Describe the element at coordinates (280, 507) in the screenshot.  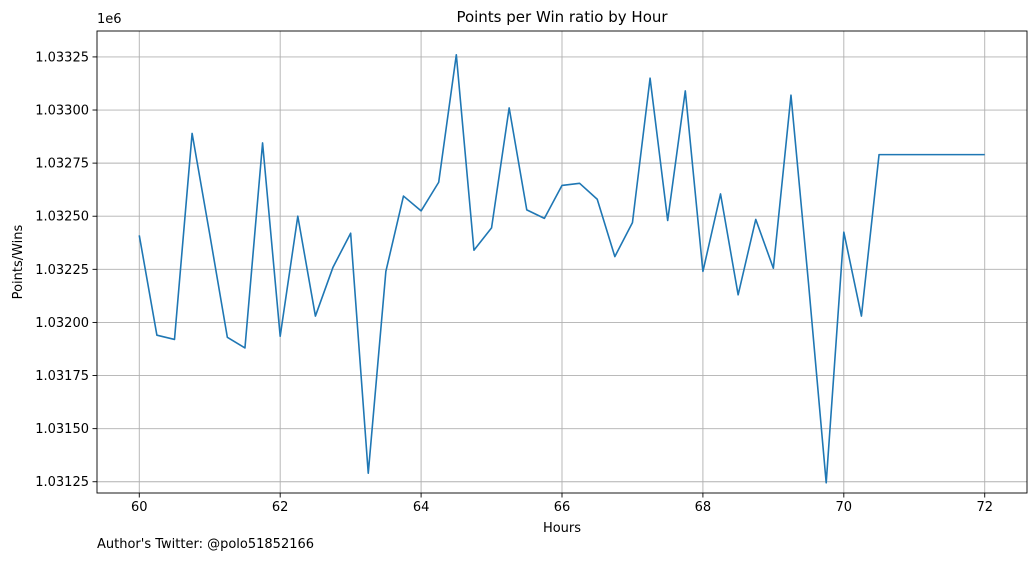
I see `x-tick-label: 62` at that location.